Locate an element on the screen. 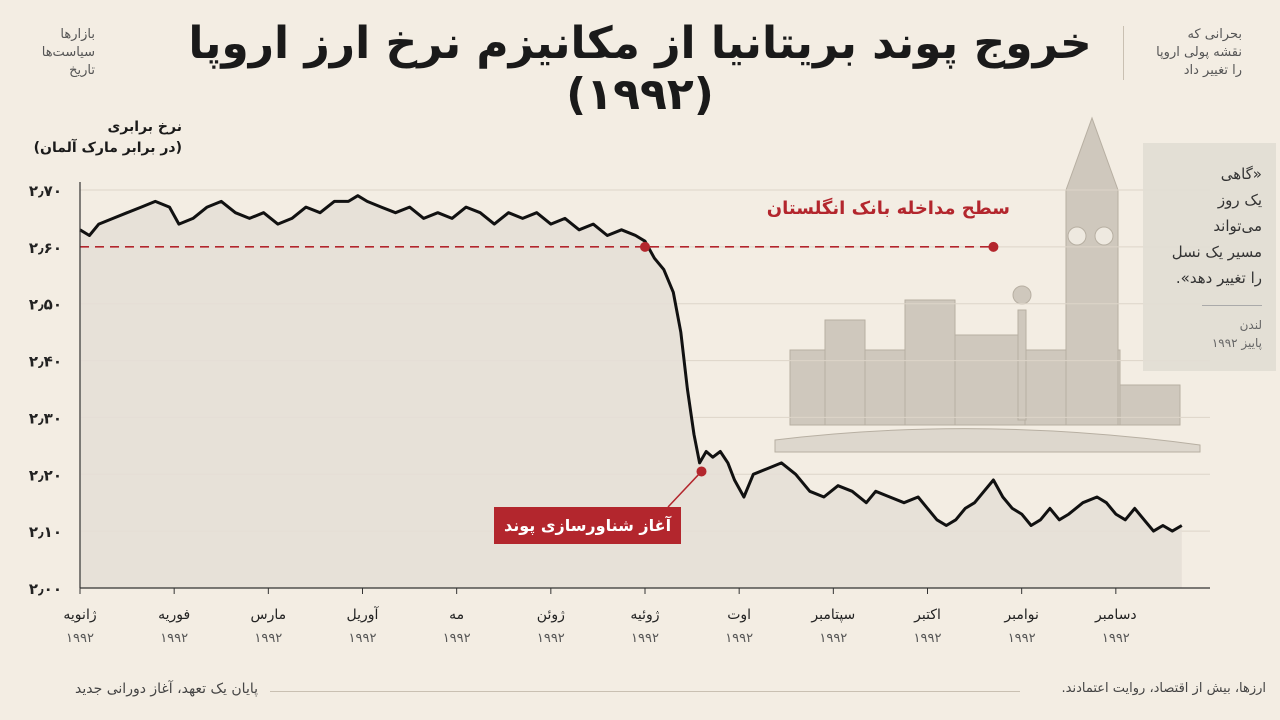  x-tick-label: مه is located at coordinates (456, 615).